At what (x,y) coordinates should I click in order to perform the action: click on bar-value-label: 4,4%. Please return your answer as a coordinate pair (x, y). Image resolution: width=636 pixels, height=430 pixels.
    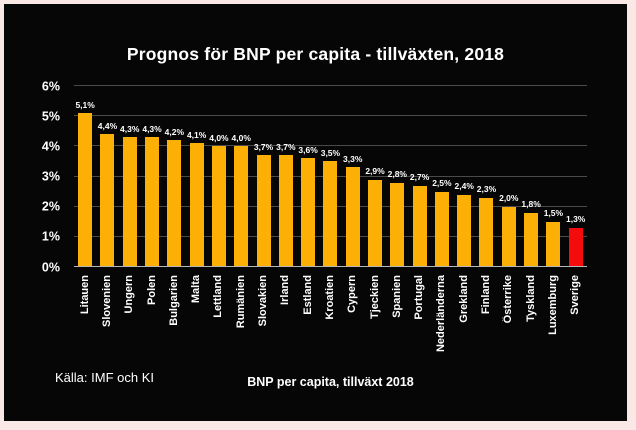
    Looking at the image, I should click on (107, 125).